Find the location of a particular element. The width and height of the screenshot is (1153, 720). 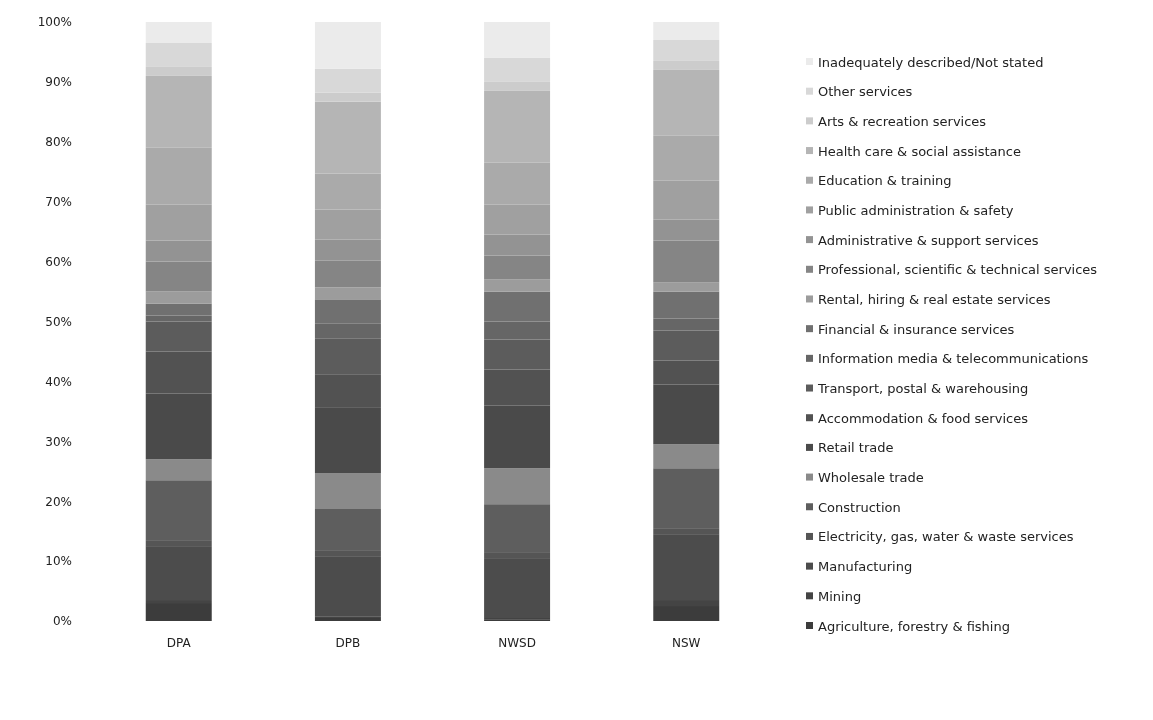

legend-label: Rental, hiring & real estate services is located at coordinates (934, 300).